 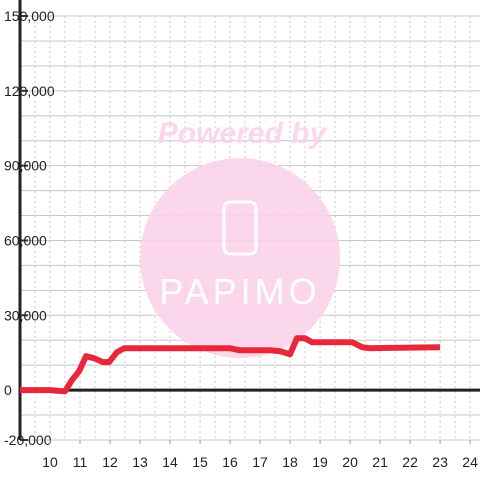 What do you see at coordinates (410, 462) in the screenshot?
I see `x-tick-label: 22` at bounding box center [410, 462].